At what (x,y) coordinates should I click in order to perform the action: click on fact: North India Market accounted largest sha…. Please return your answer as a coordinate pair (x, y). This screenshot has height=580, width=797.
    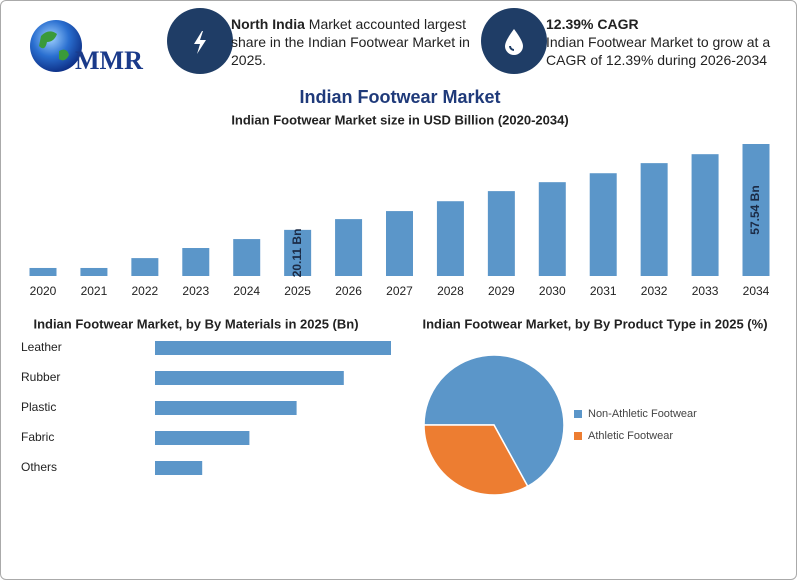
    Looking at the image, I should click on (353, 42).